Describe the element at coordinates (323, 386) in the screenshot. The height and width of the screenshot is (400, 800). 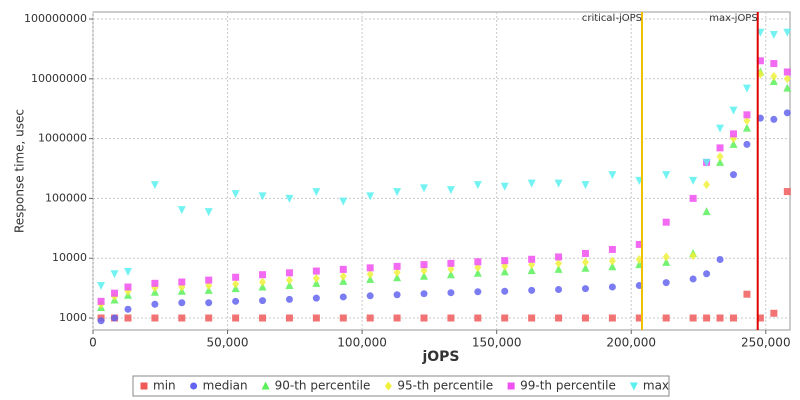
I see `legend-label: 90-th percentile` at that location.